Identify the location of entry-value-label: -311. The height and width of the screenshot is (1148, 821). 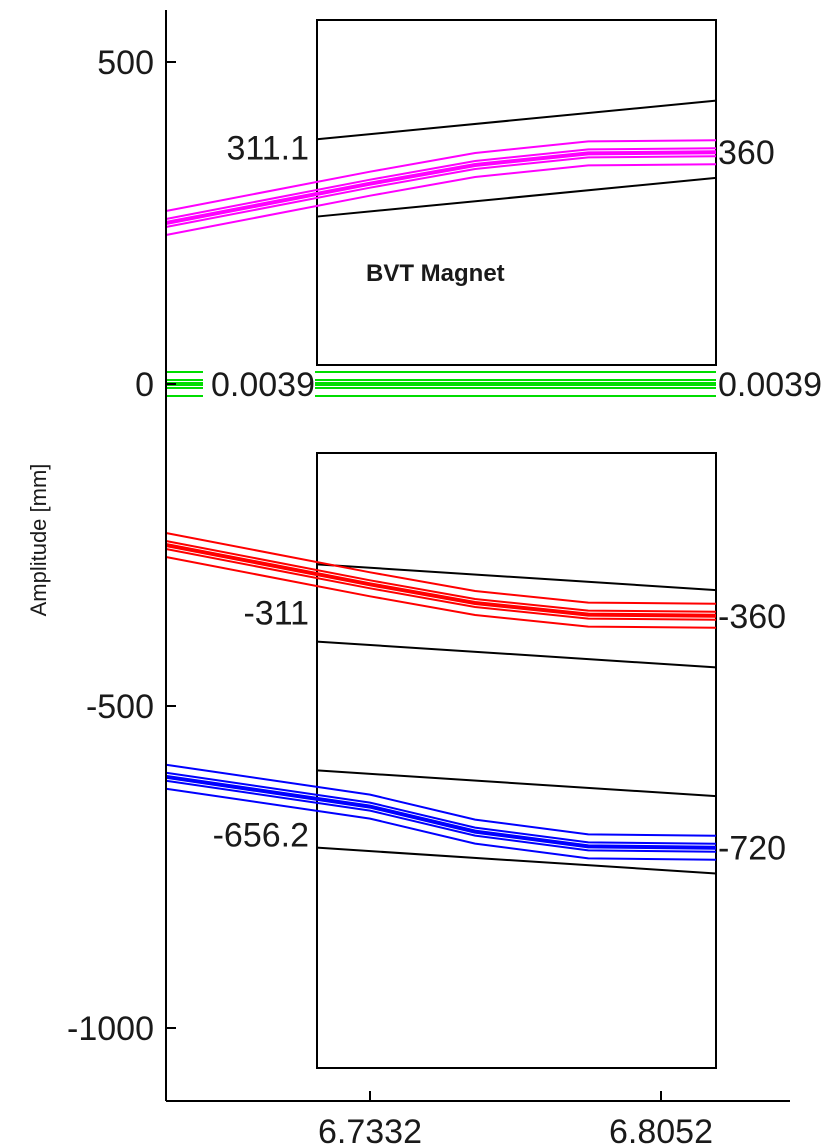
(276, 613).